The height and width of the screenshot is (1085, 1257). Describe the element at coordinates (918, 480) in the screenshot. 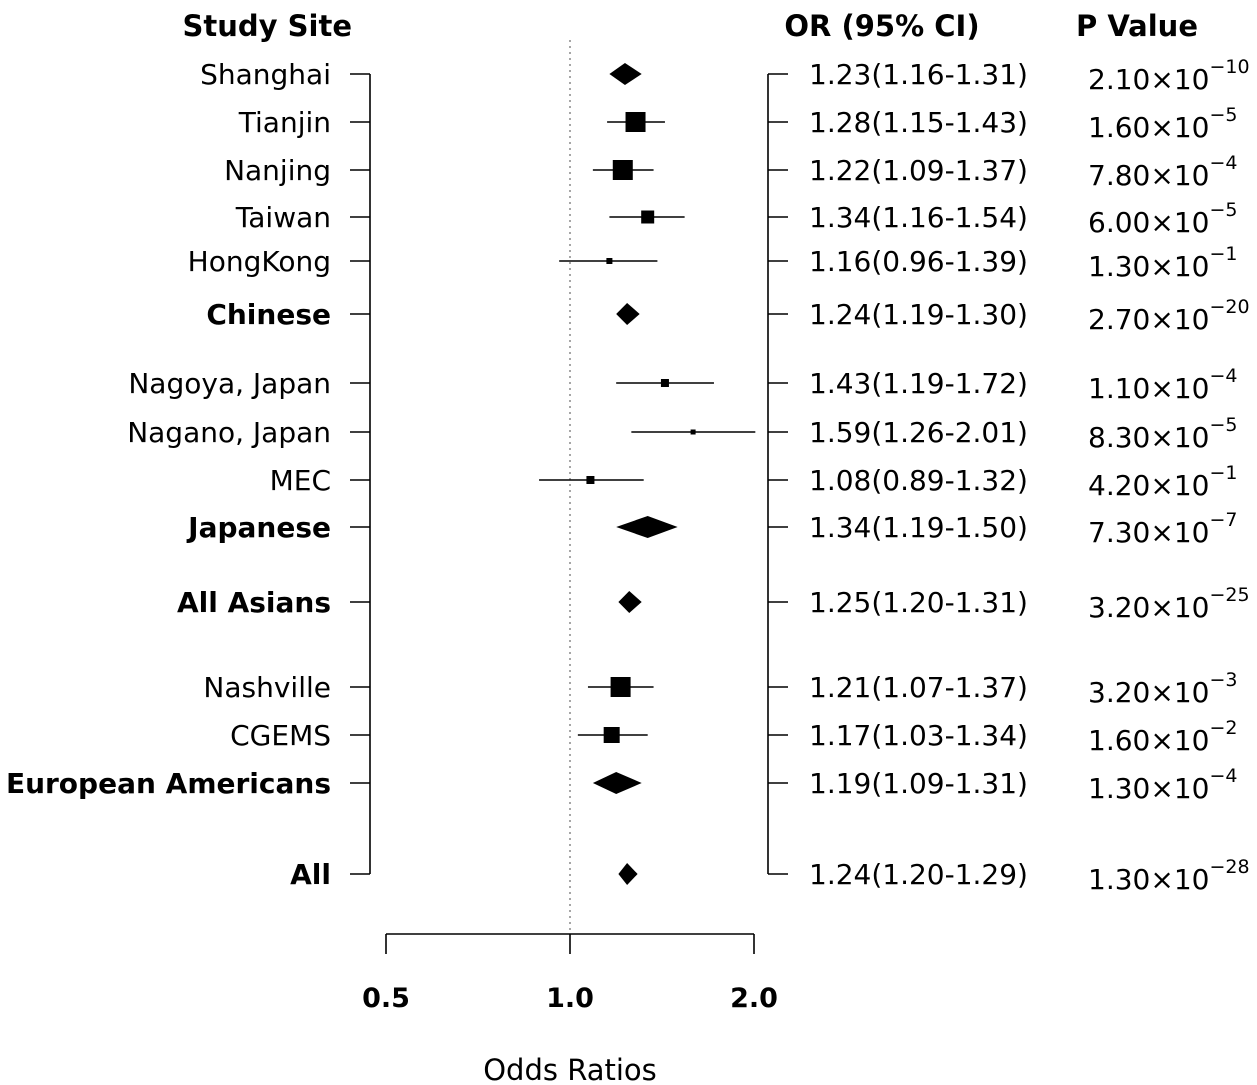

I see `or-ci-mec: 1.08(0.89-1.32)` at that location.